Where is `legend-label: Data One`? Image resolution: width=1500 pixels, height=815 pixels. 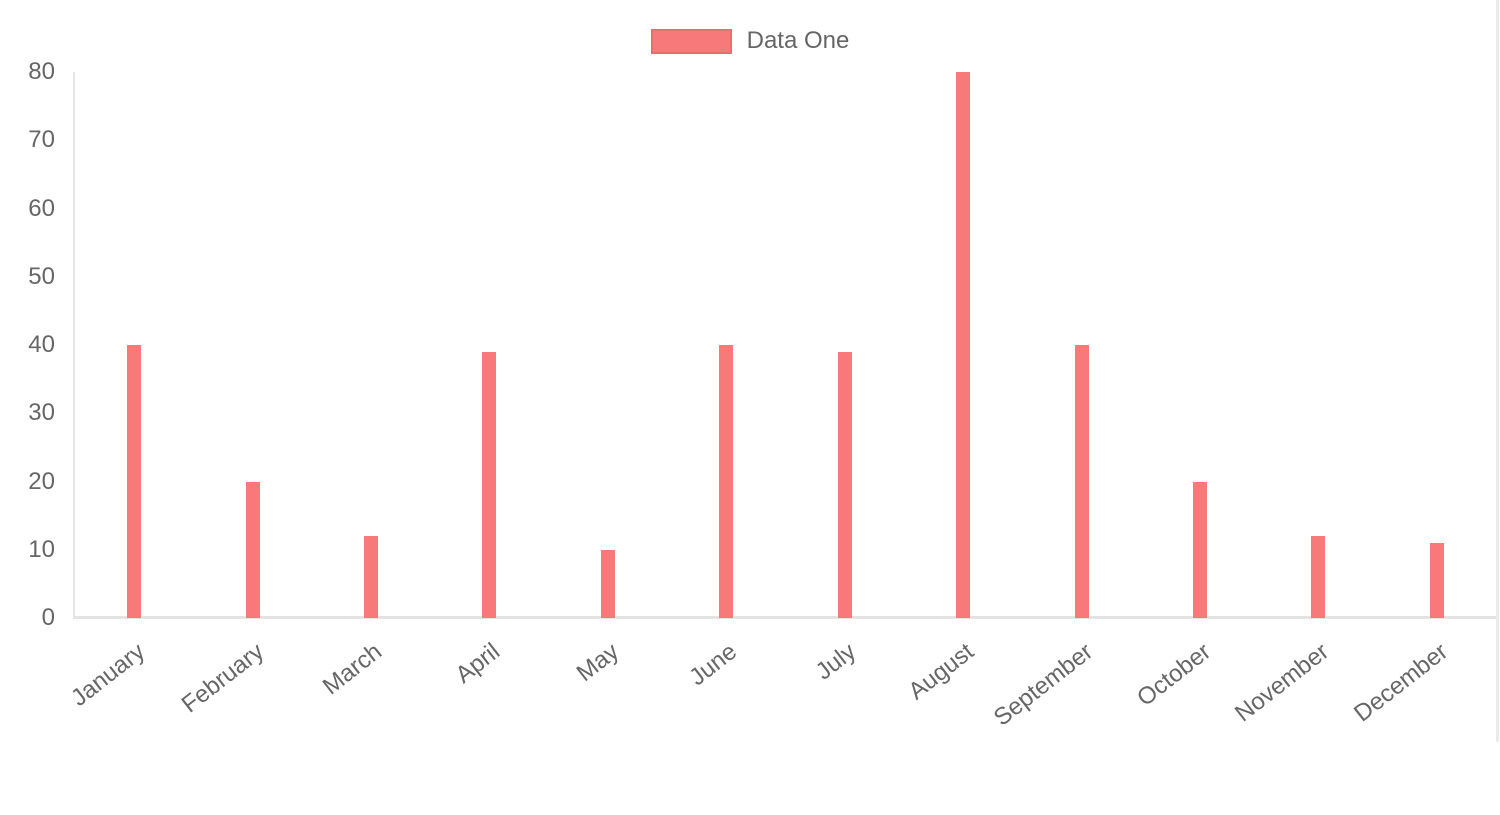 legend-label: Data One is located at coordinates (798, 40).